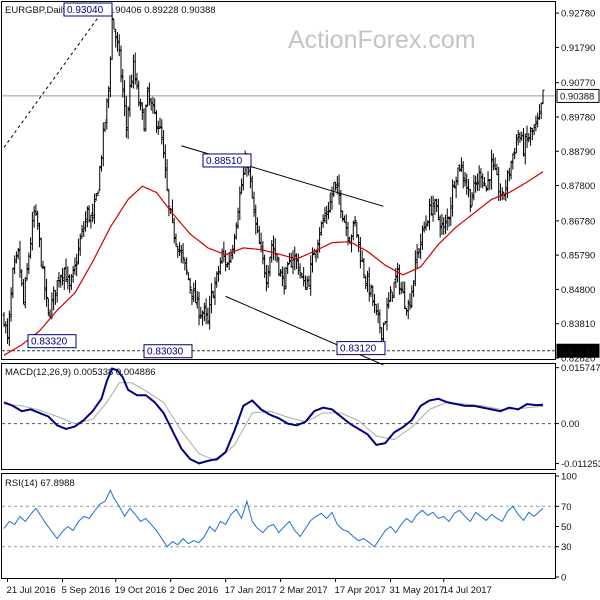 This screenshot has width=600, height=600. What do you see at coordinates (566, 507) in the screenshot?
I see `rsi-ytick-label: 70` at bounding box center [566, 507].